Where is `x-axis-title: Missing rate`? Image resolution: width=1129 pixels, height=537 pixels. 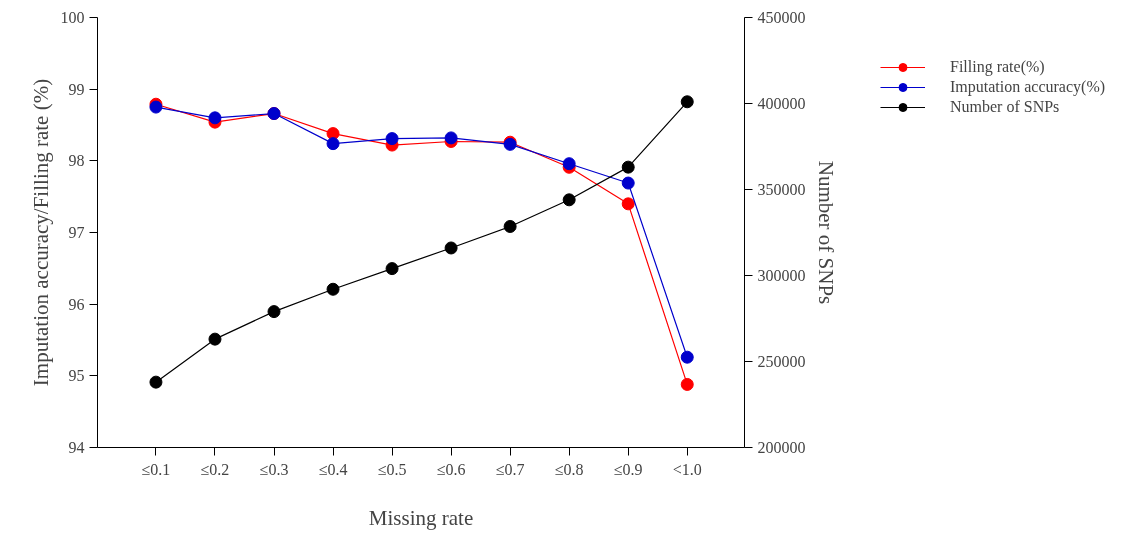
x-axis-title: Missing rate is located at coordinates (421, 517).